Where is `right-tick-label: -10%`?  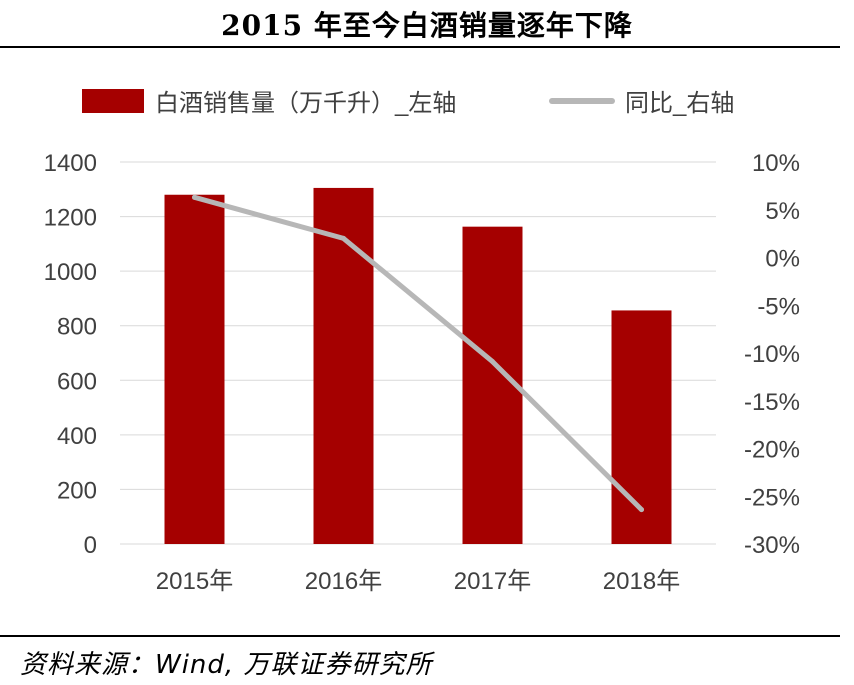 right-tick-label: -10% is located at coordinates (772, 354).